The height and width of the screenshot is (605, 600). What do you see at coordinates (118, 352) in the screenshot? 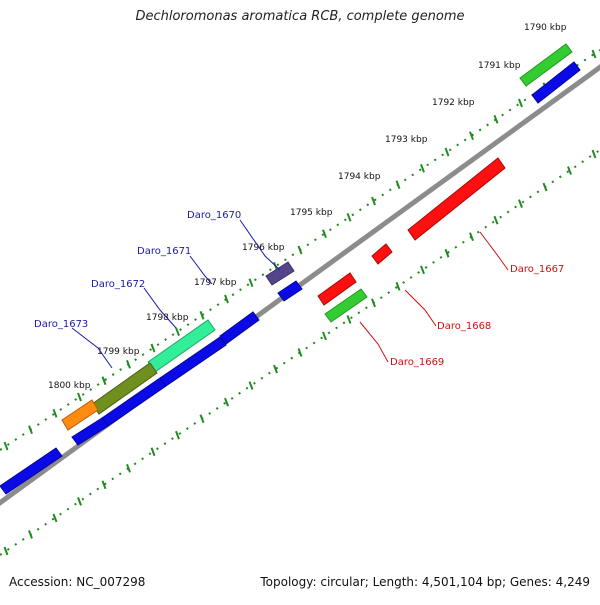
I see `scale-label-1799: 1799 kbp` at bounding box center [118, 352].